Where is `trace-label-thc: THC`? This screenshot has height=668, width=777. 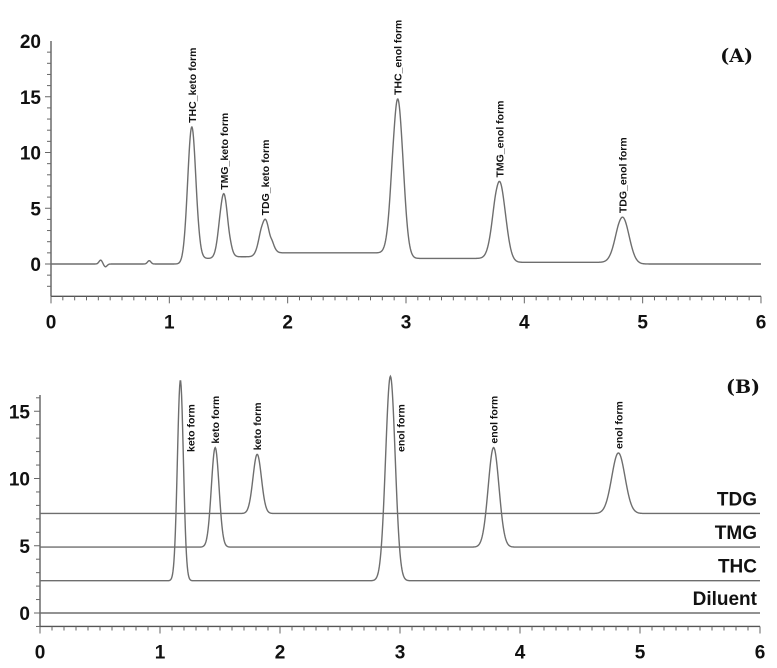
trace-label-thc: THC is located at coordinates (737, 567).